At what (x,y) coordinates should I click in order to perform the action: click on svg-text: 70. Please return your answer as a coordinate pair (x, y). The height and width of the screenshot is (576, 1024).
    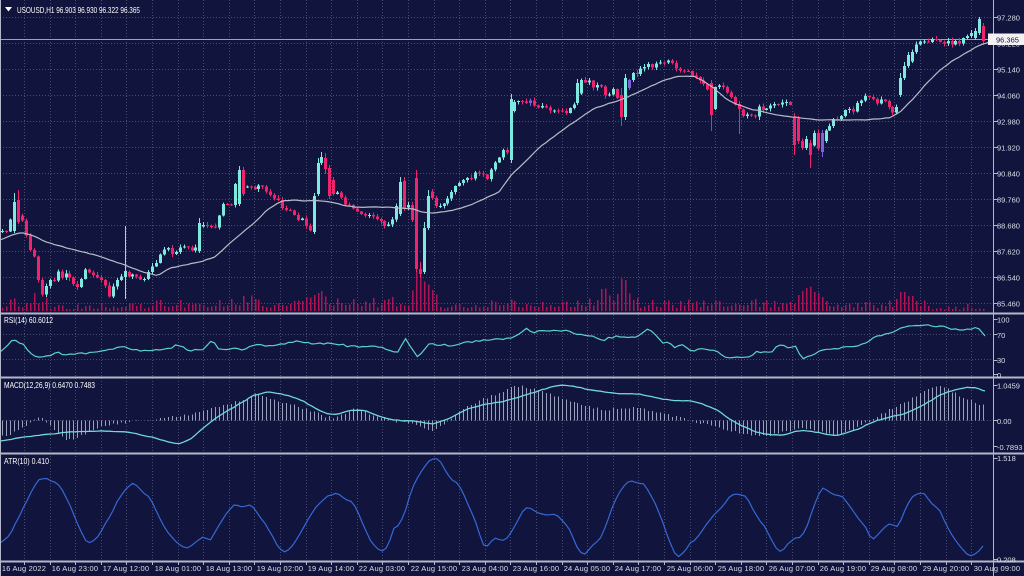
    Looking at the image, I should click on (1001, 335).